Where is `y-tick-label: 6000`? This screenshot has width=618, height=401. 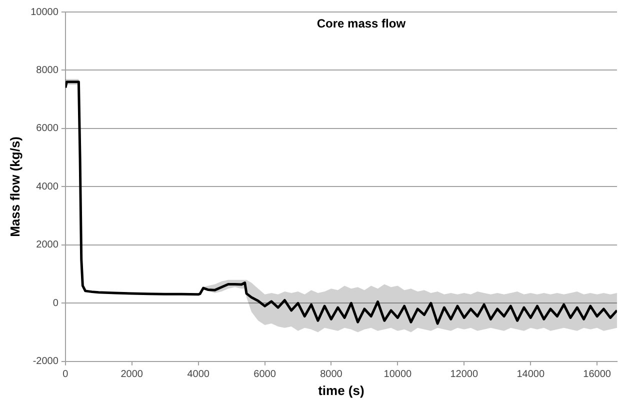 y-tick-label: 6000 is located at coordinates (47, 128).